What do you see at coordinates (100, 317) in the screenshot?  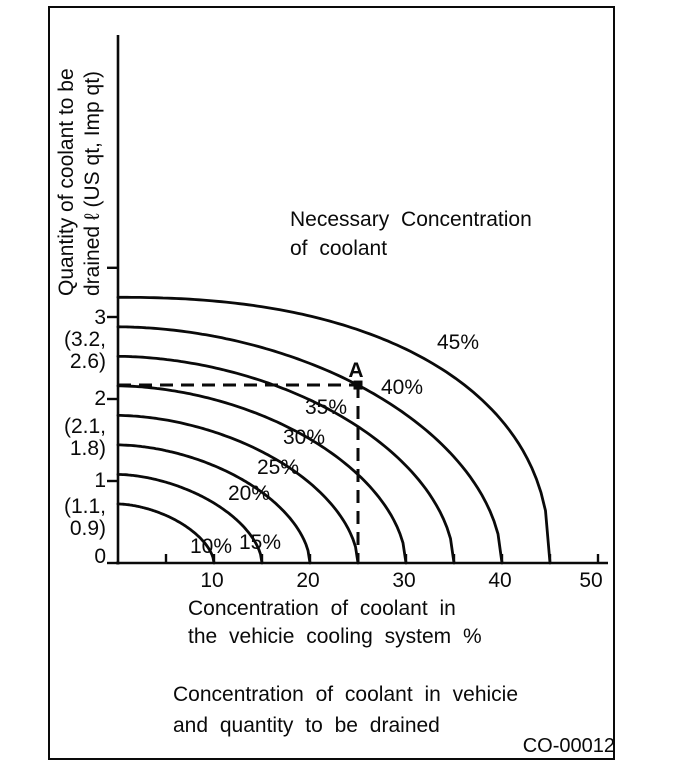 I see `y-tick-label-3: 3` at bounding box center [100, 317].